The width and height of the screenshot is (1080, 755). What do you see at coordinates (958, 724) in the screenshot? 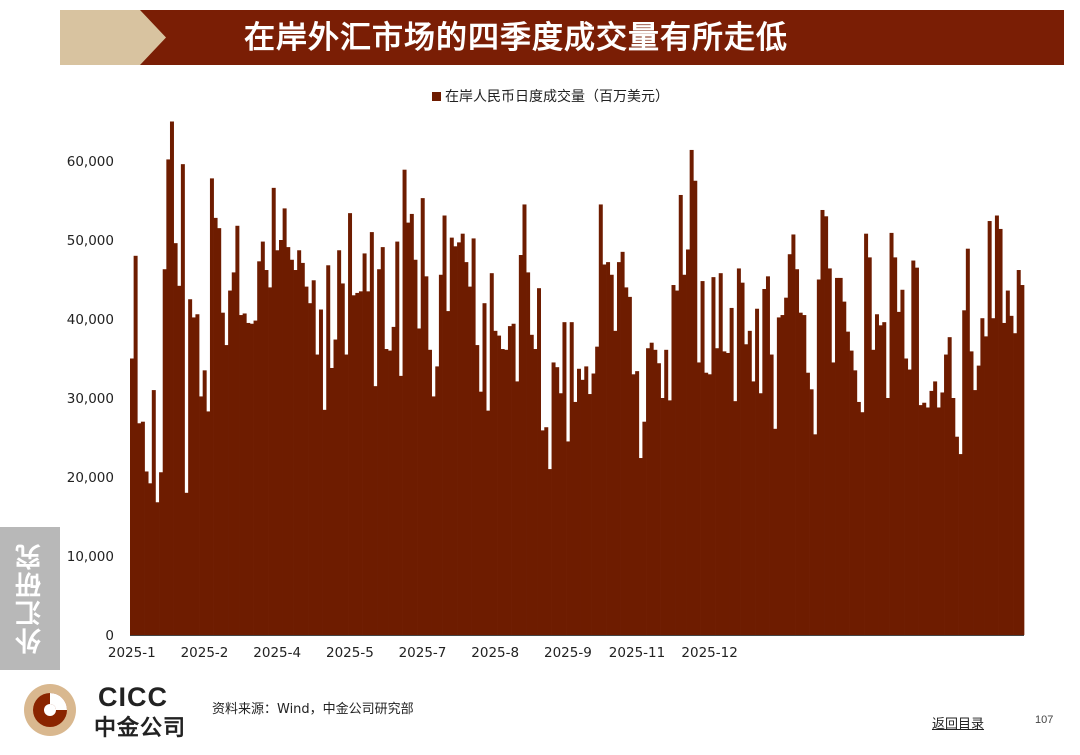
I see `back-to-contents-link: 返回目录` at bounding box center [958, 724].